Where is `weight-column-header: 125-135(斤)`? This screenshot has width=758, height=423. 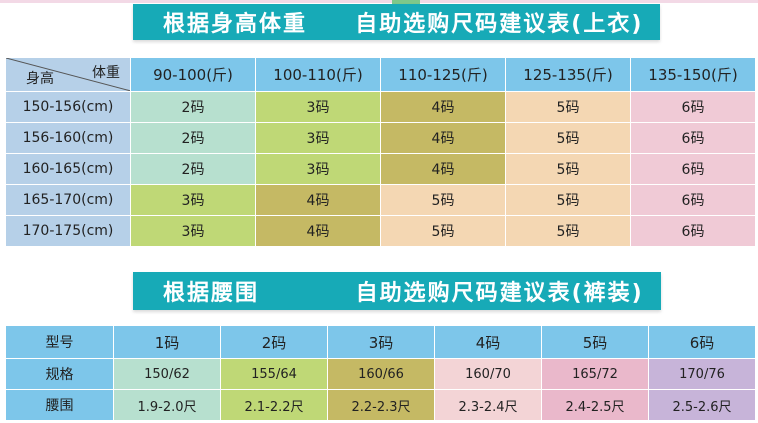 weight-column-header: 125-135(斤) is located at coordinates (568, 74).